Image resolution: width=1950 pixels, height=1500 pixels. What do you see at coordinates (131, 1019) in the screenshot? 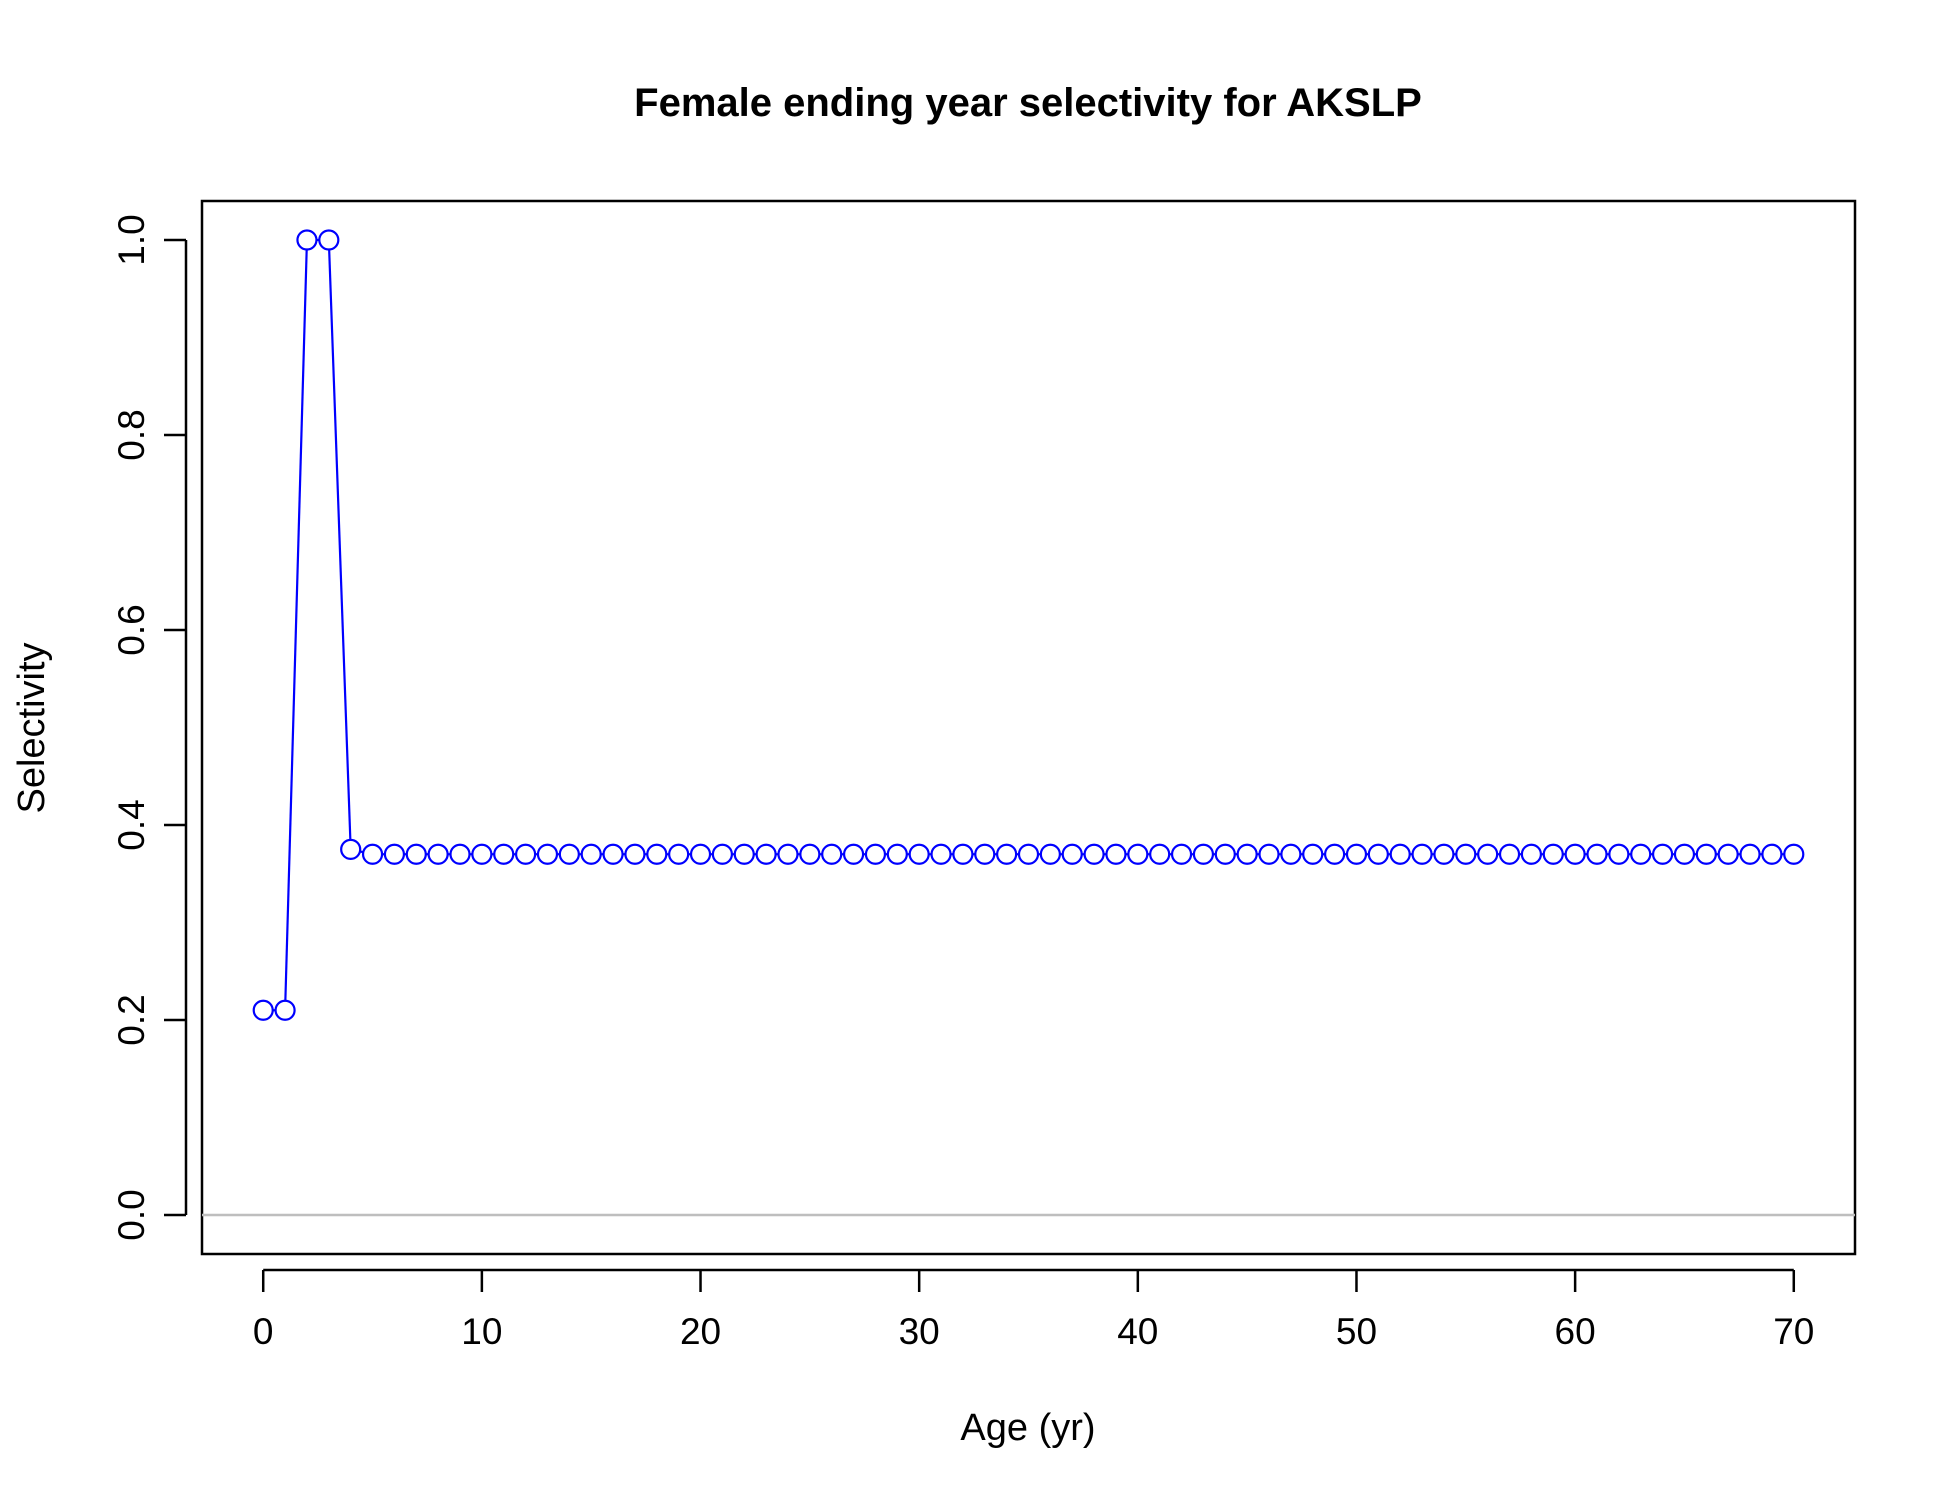
I see `y-tick-label: 0.2` at bounding box center [131, 1019].